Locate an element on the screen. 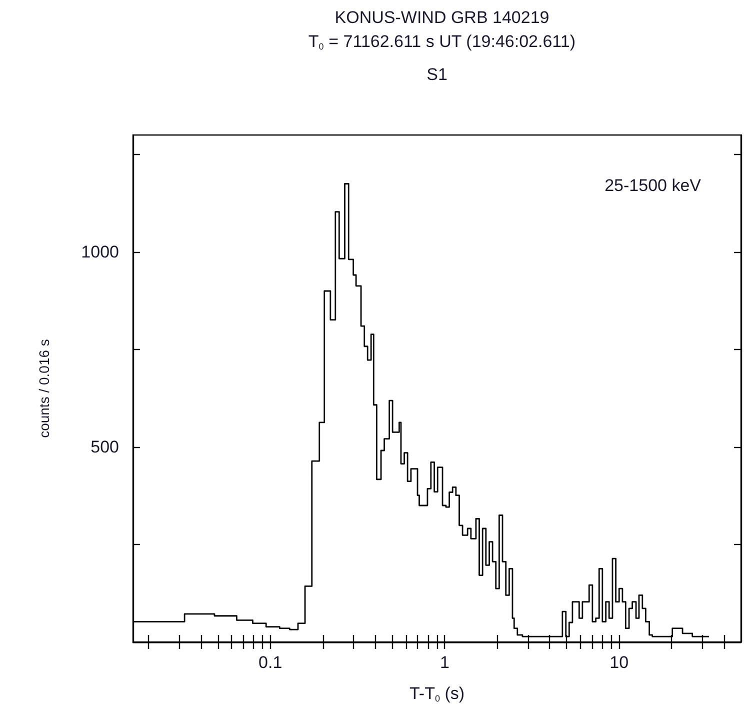 This screenshot has width=754, height=725. text: S1 is located at coordinates (437, 74).